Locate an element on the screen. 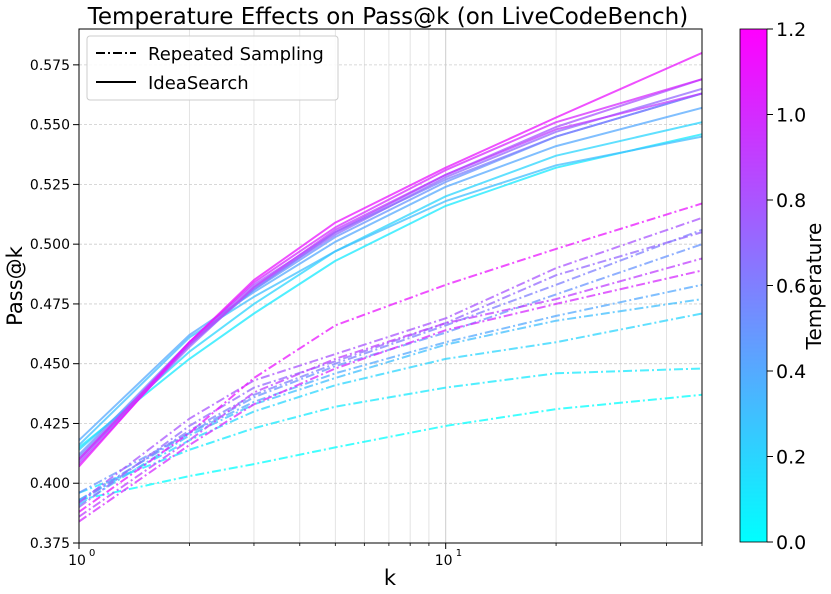  colorbar-label: Temperature is located at coordinates (814, 287).